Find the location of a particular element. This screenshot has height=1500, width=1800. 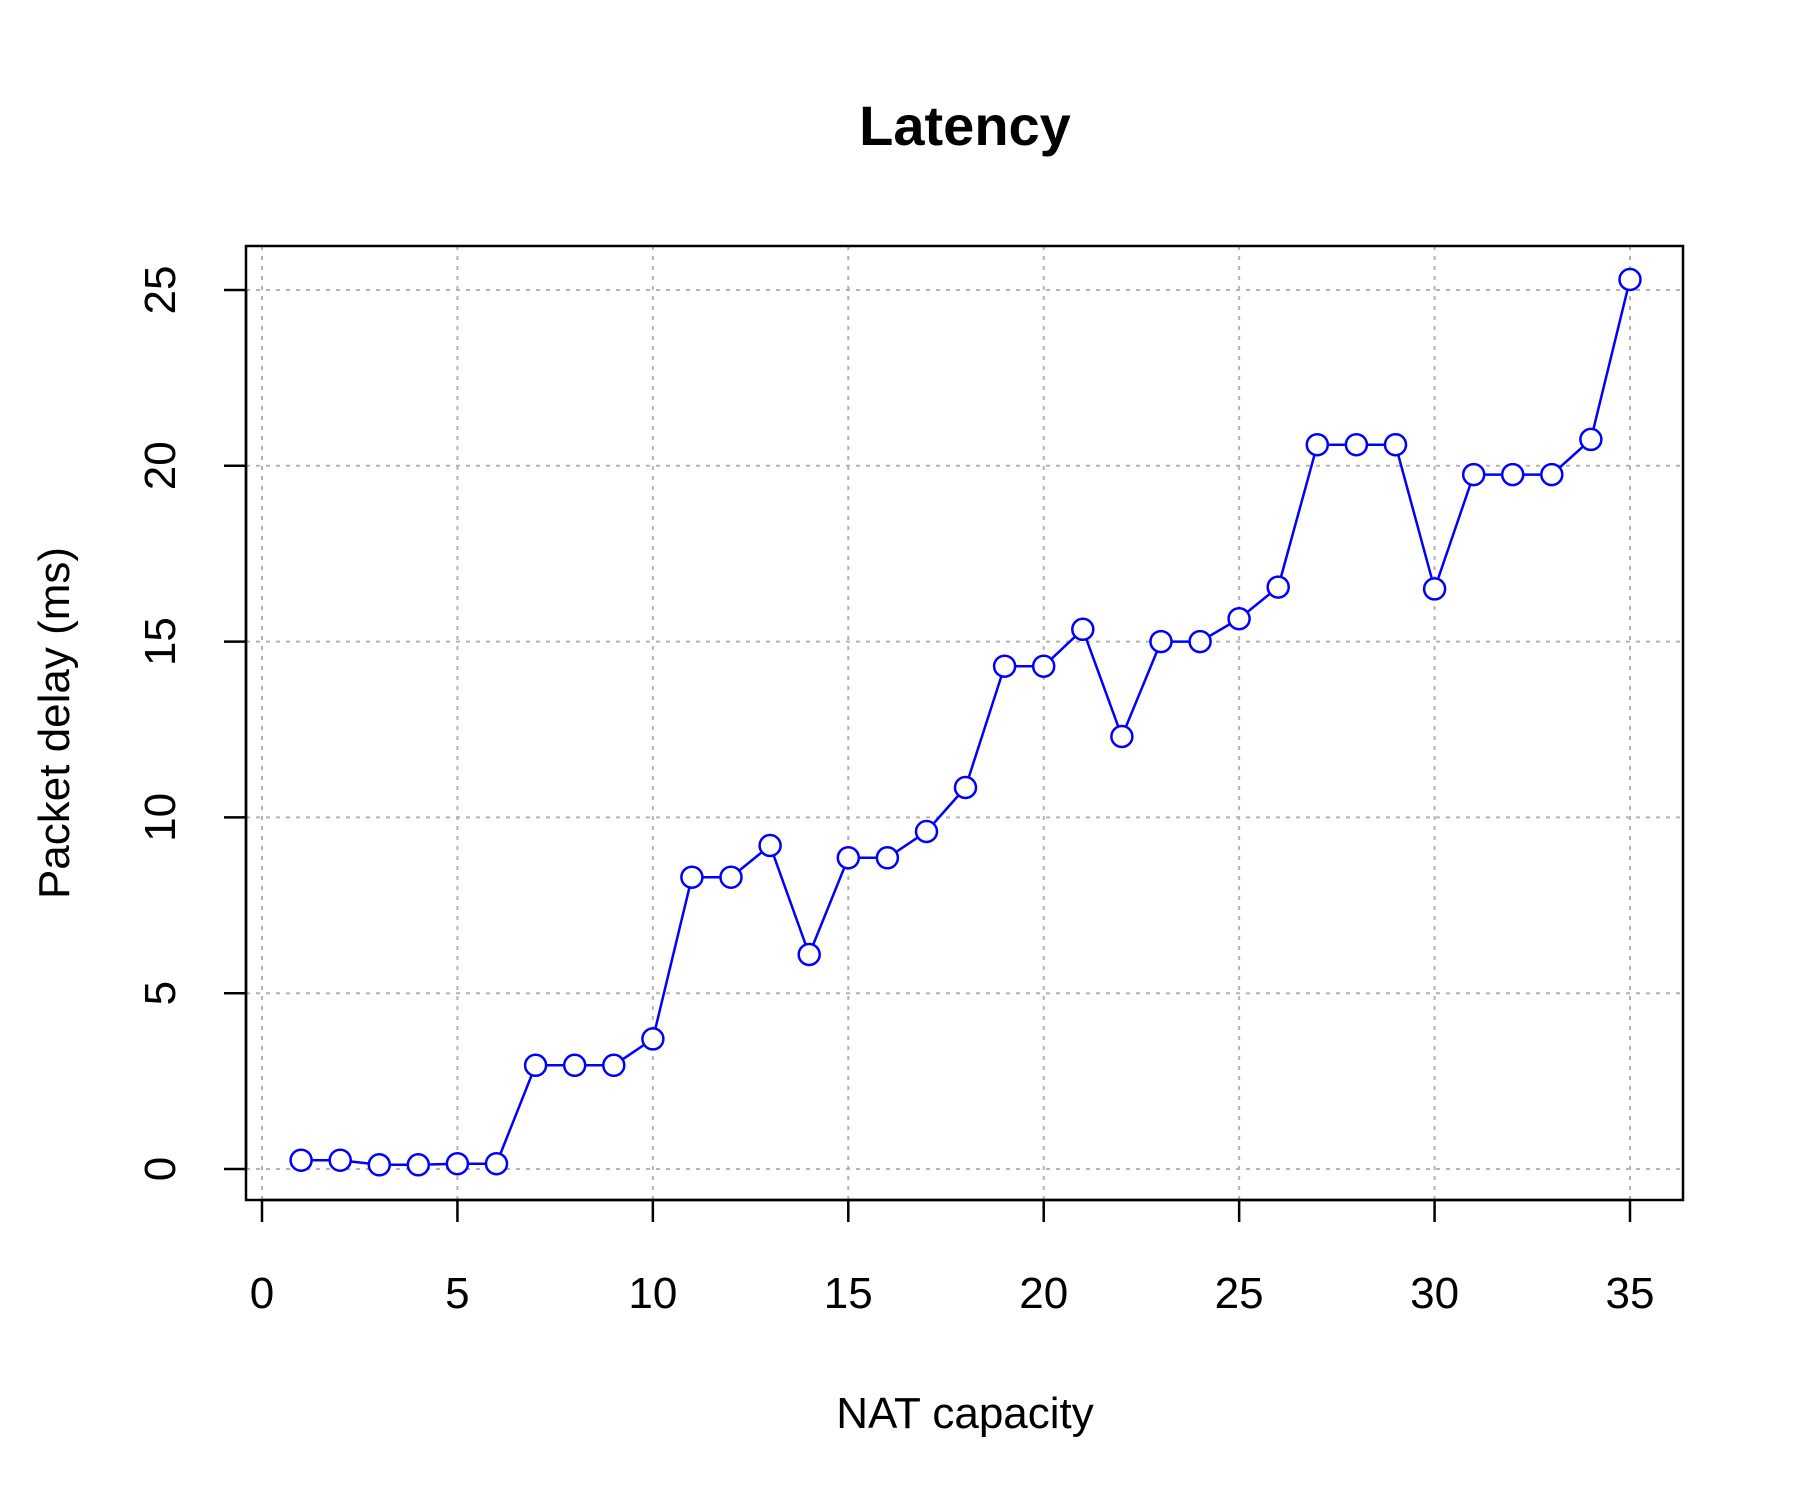

x-tick-label: 15 is located at coordinates (848, 1293).